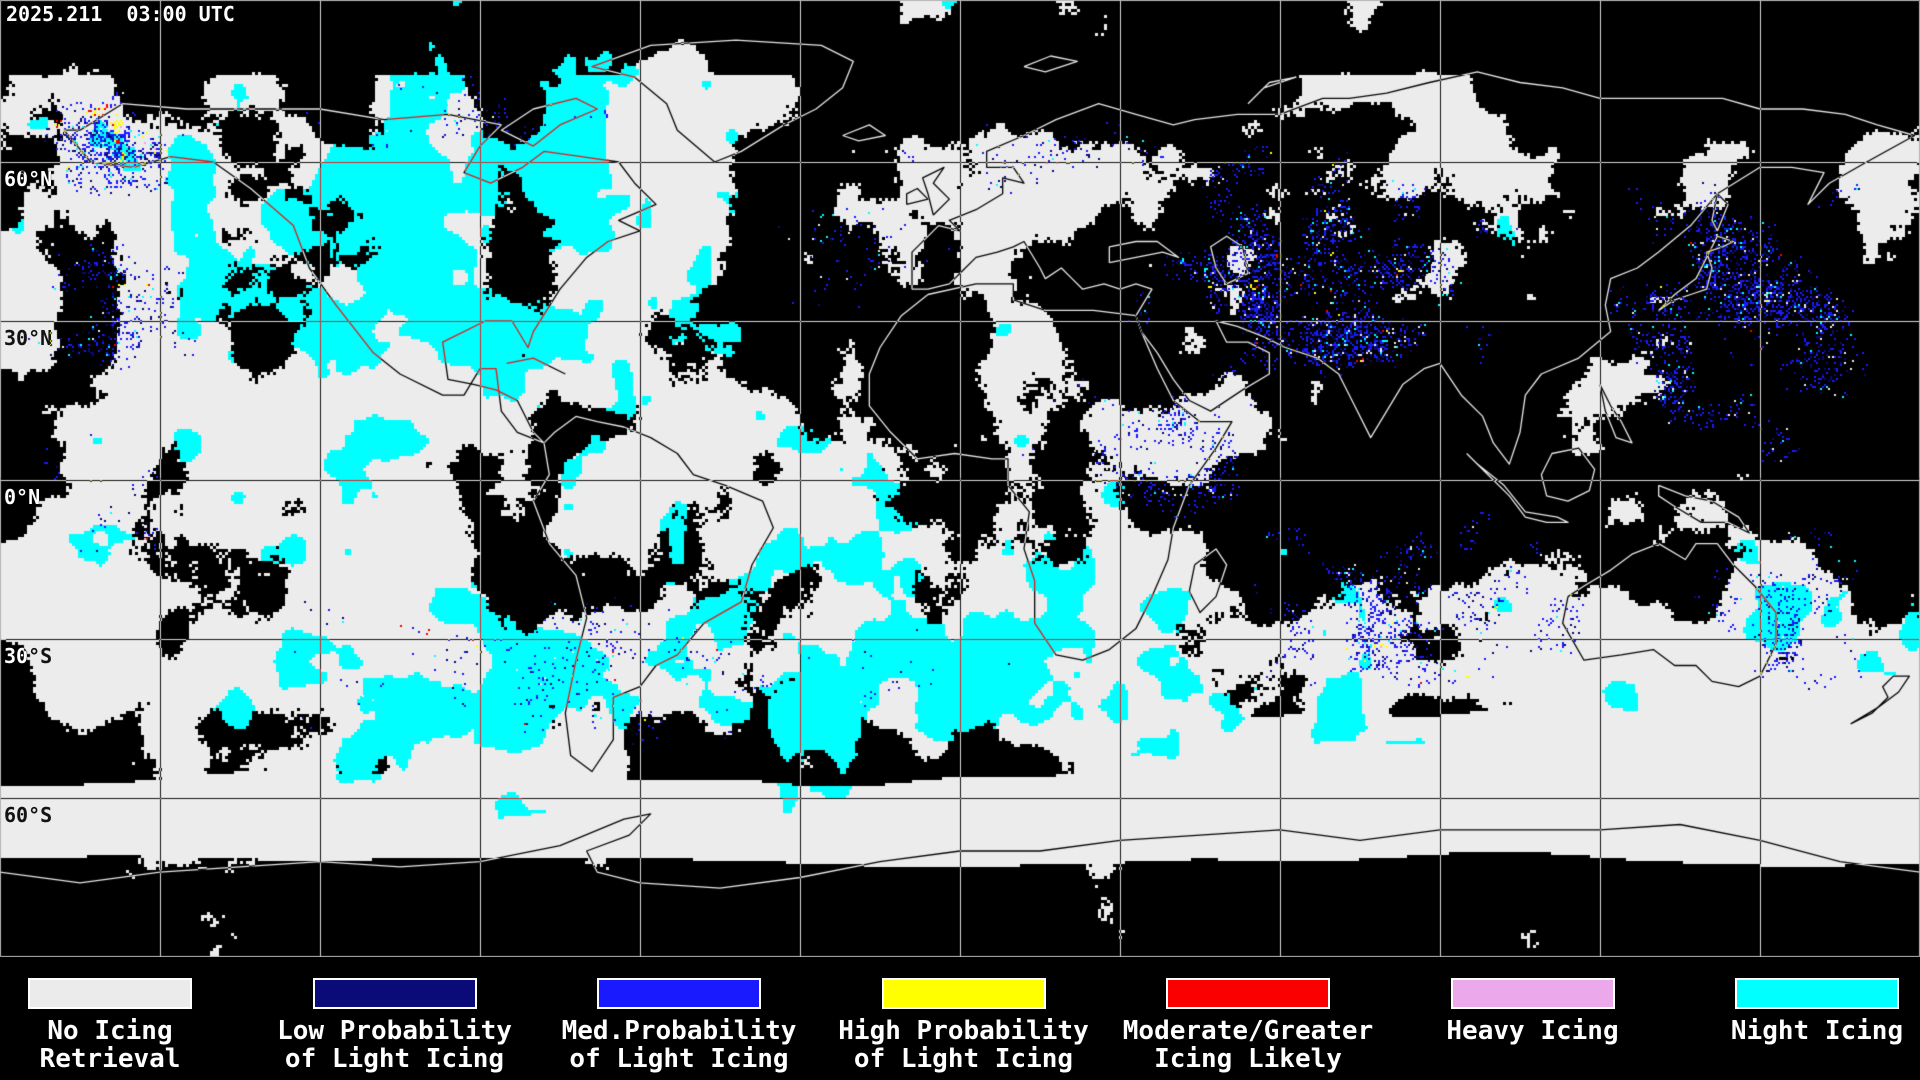  Describe the element at coordinates (679, 1045) in the screenshot. I see `legend-label-med-prob: Med.Probability of Light Icing` at that location.